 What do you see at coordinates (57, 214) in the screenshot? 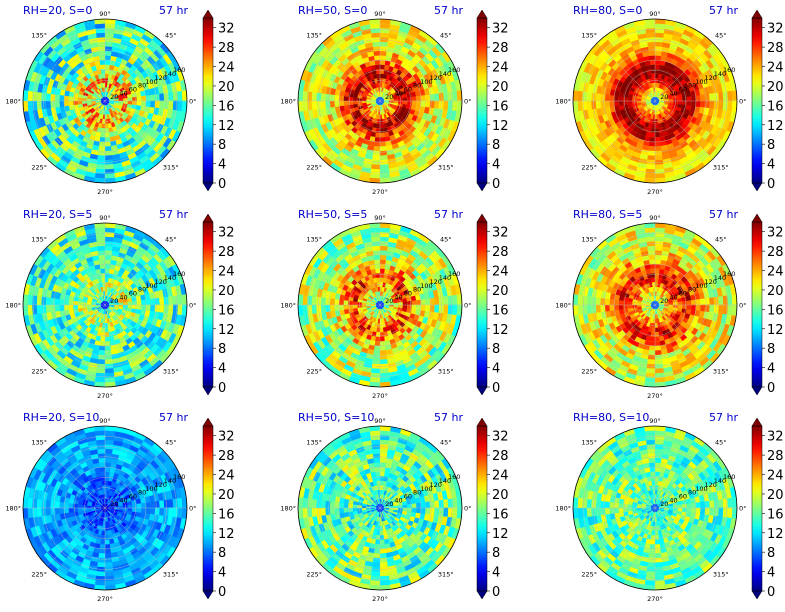
I see `panel-title: RH=20, S=5` at bounding box center [57, 214].